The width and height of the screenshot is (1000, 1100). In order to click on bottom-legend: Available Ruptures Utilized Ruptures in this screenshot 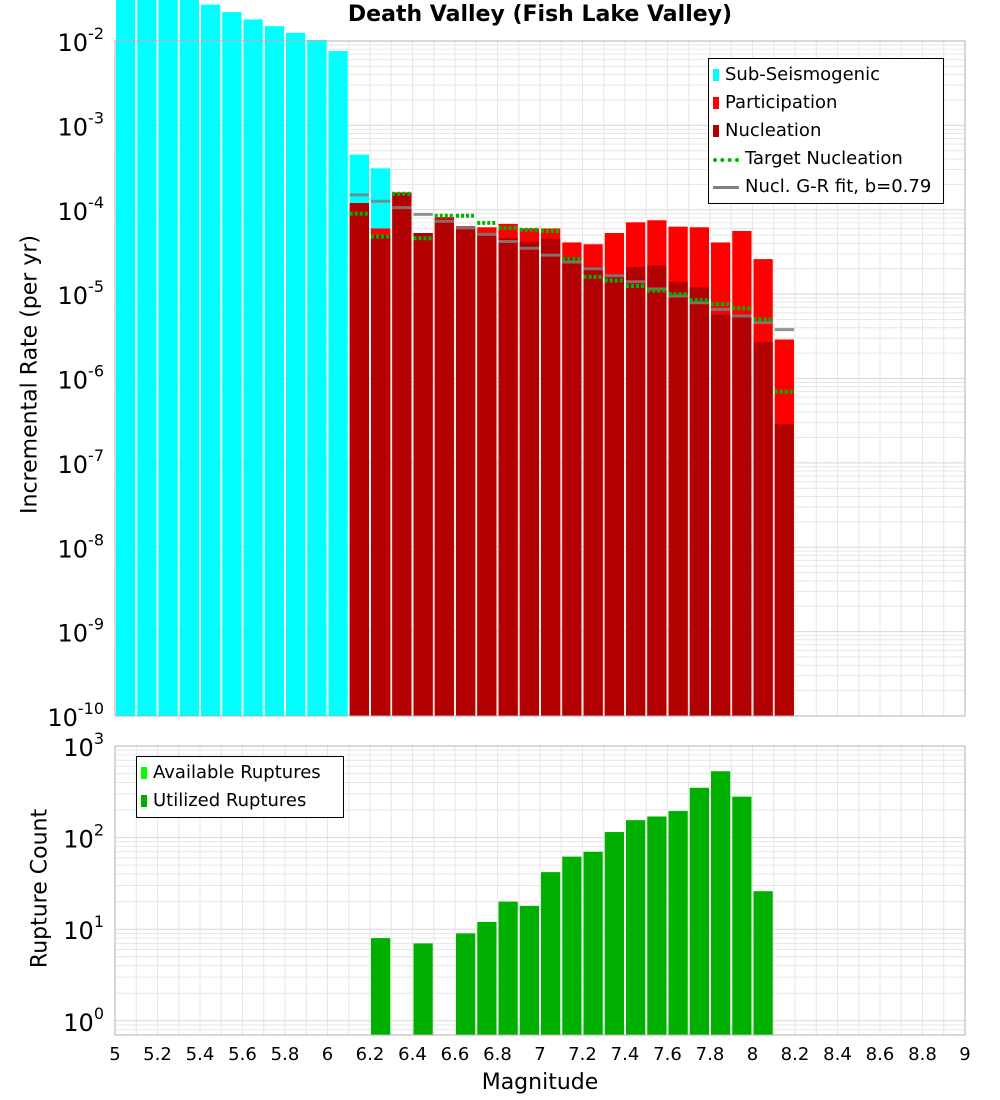, I will do `click(240, 787)`.